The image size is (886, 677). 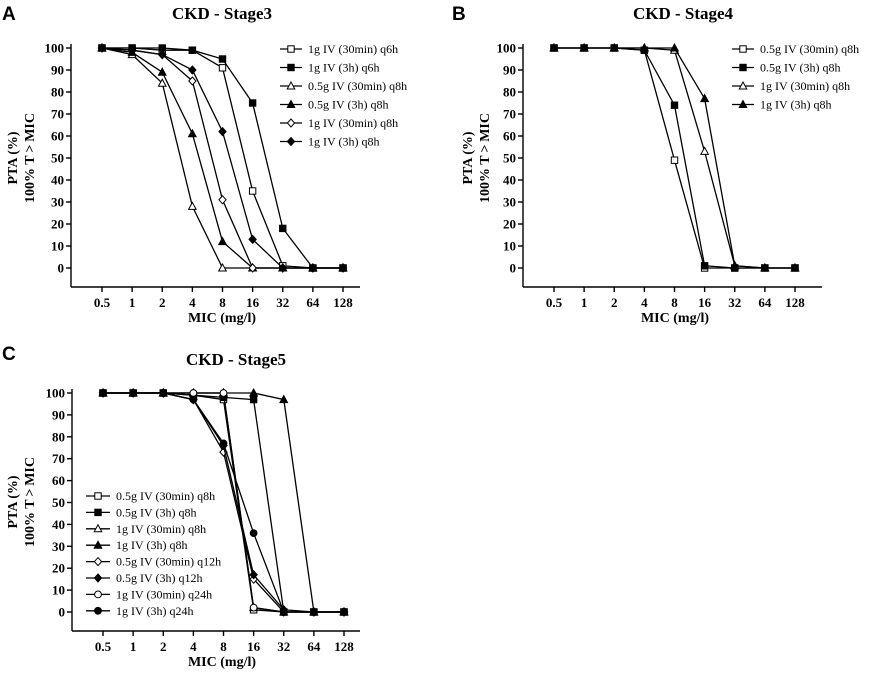 What do you see at coordinates (222, 13) in the screenshot?
I see `chart-title: CKD - Stage3` at bounding box center [222, 13].